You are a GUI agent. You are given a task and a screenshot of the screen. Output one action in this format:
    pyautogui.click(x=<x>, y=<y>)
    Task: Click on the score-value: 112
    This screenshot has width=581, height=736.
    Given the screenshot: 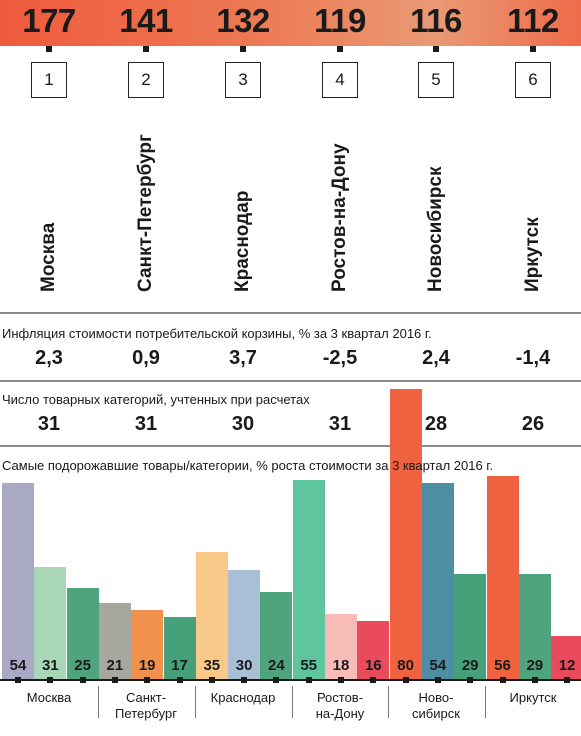 What is the action you would take?
    pyautogui.click(x=533, y=20)
    